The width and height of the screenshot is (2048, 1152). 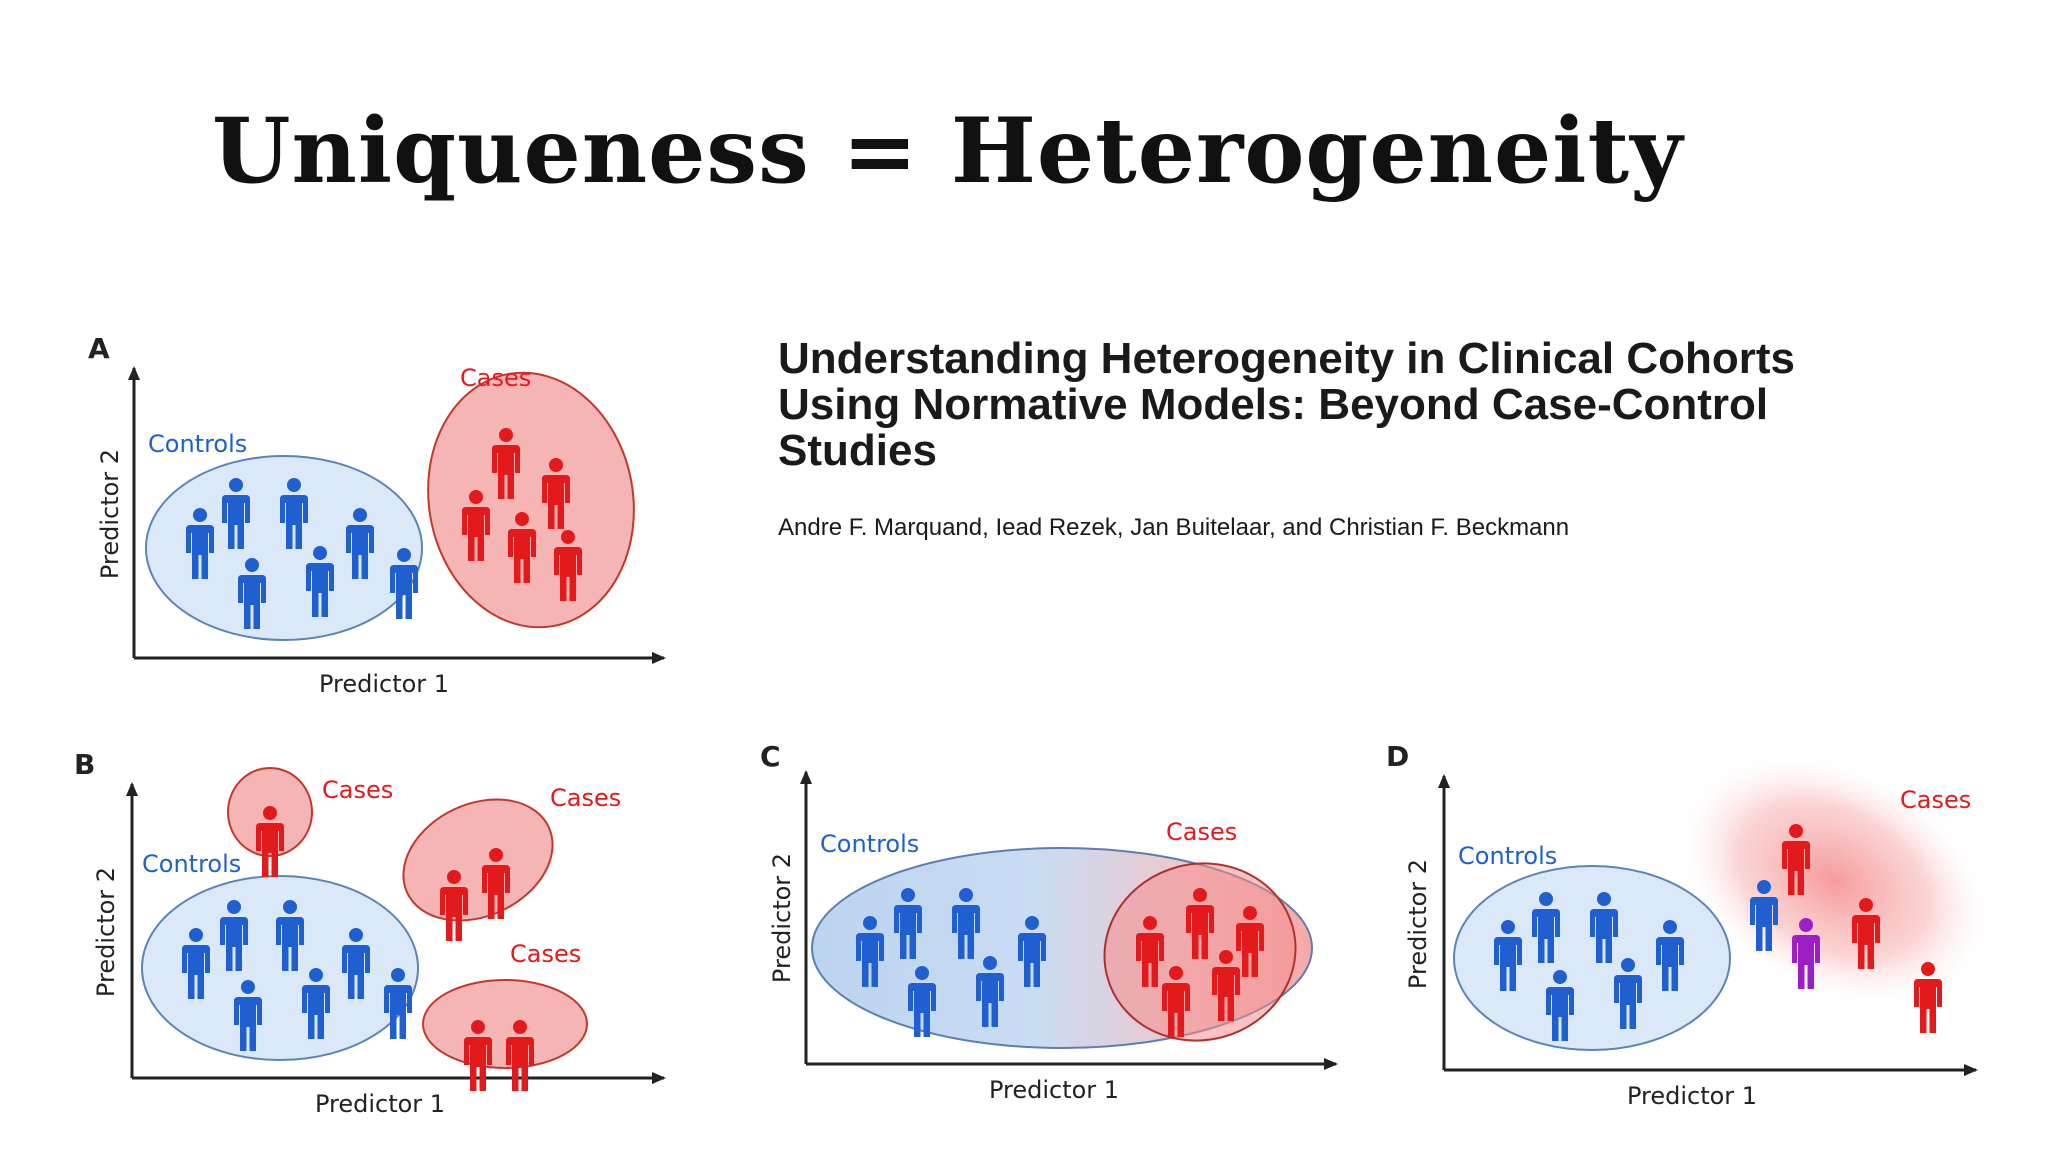 What do you see at coordinates (1397, 756) in the screenshot?
I see `panel-letter-d: D` at bounding box center [1397, 756].